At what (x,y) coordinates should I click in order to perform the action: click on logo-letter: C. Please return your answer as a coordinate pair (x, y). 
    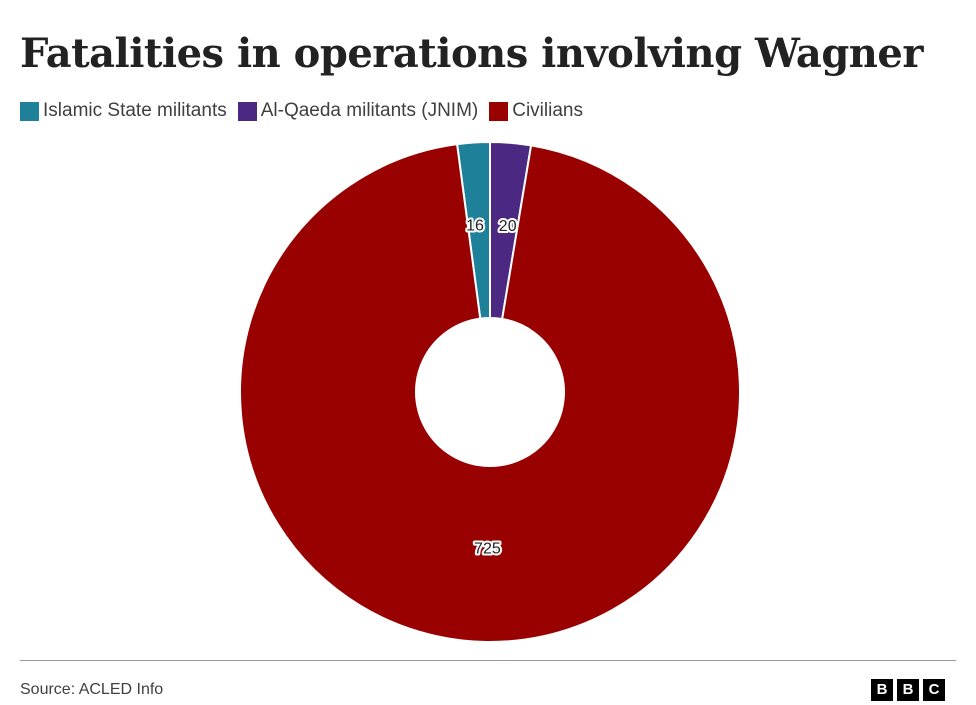
    Looking at the image, I should click on (934, 690).